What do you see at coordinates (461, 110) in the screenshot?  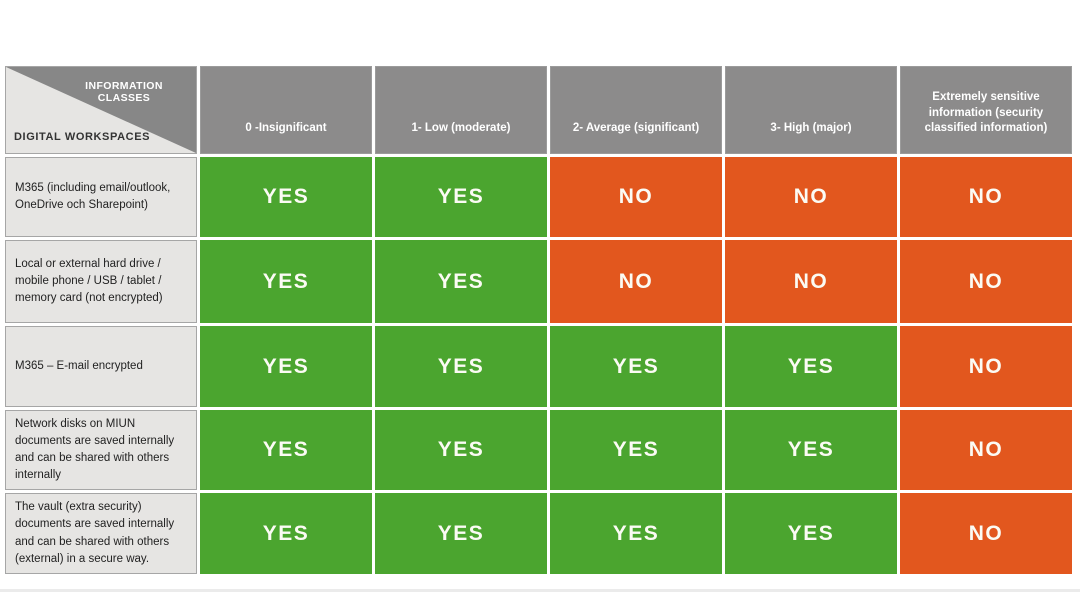 I see `column-header-low: 1- Low (moderate)` at bounding box center [461, 110].